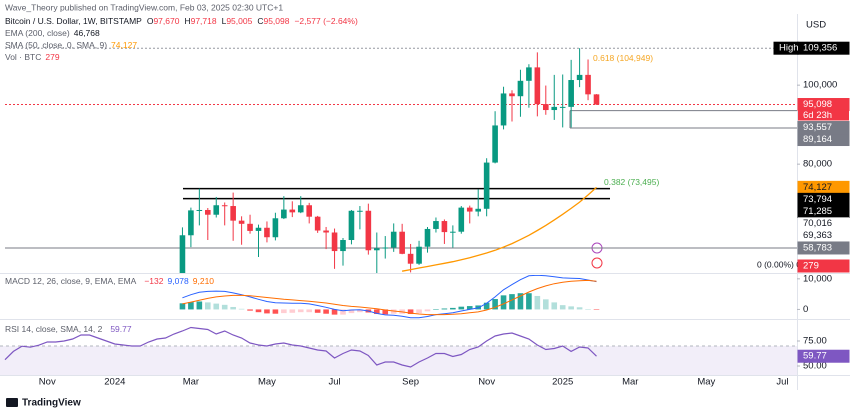  What do you see at coordinates (820, 85) in the screenshot?
I see `y-tick-label: 100,000` at bounding box center [820, 85].